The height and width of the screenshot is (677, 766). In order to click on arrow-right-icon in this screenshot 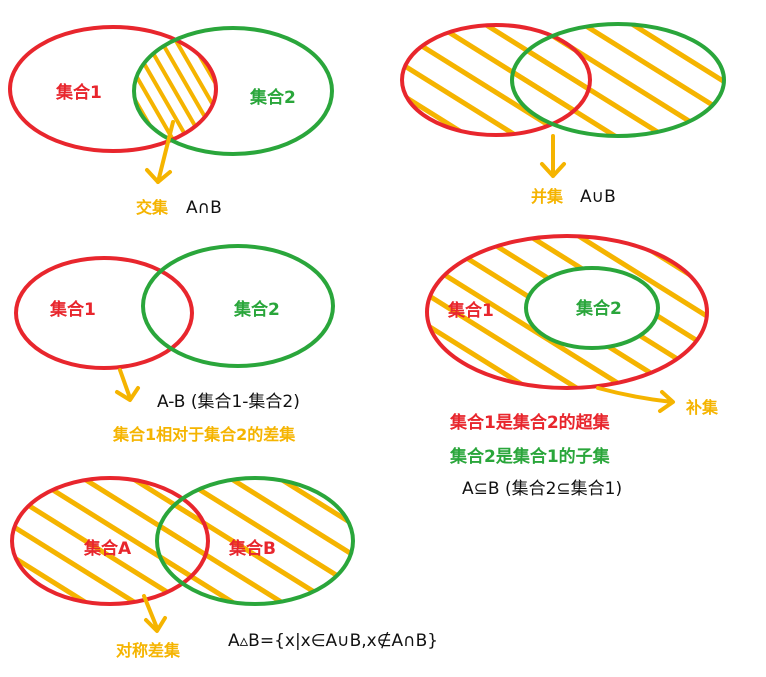, I will do `click(635, 399)`.